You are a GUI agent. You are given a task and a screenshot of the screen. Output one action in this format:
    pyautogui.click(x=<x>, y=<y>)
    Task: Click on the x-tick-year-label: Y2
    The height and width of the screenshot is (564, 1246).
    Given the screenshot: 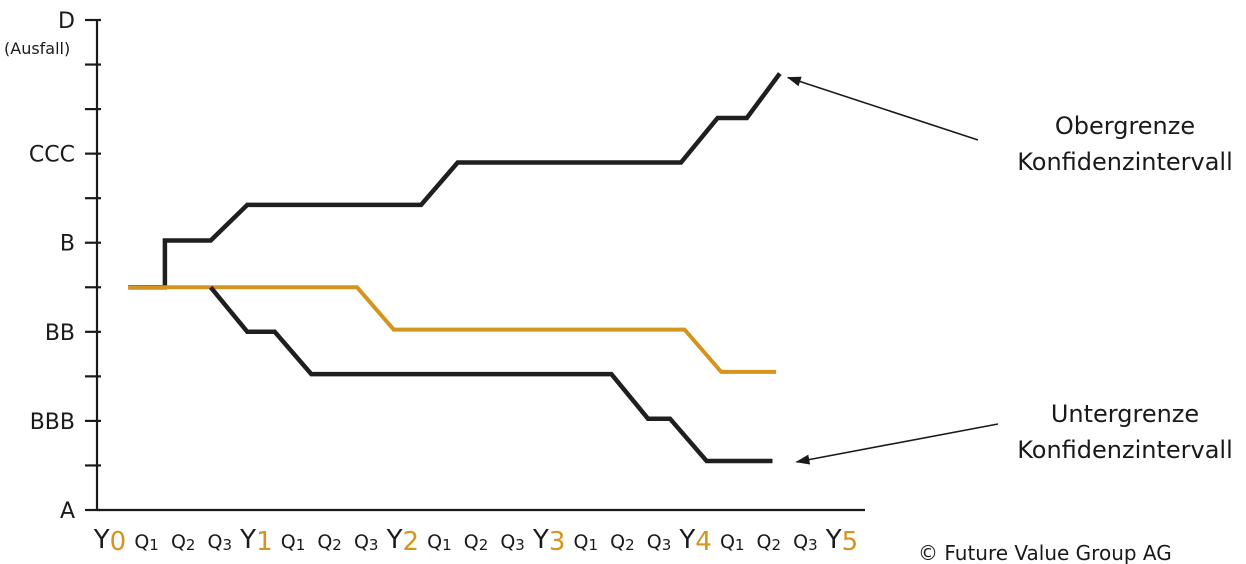 What is the action you would take?
    pyautogui.click(x=402, y=541)
    